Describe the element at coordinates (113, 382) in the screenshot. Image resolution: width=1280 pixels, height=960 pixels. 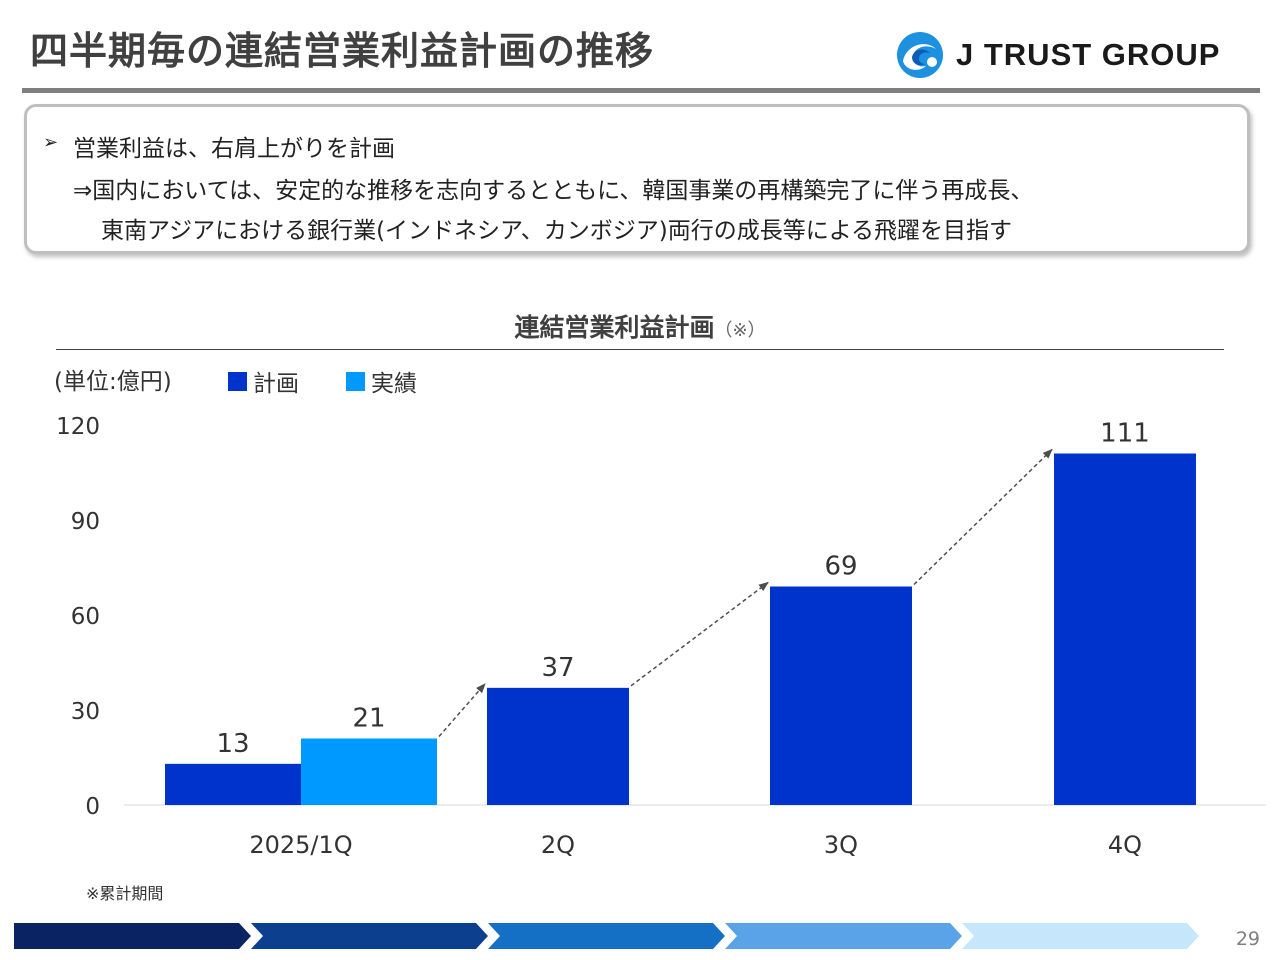
I see `unit-label: (単位:億円)` at that location.